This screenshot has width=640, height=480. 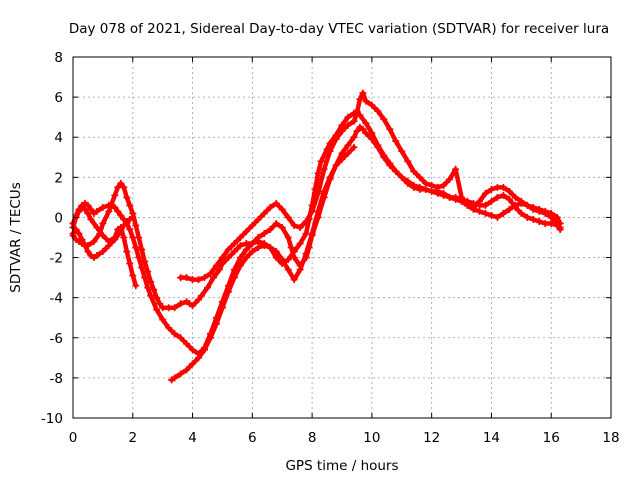 I want to click on x-tick-label: 6, so click(x=252, y=438).